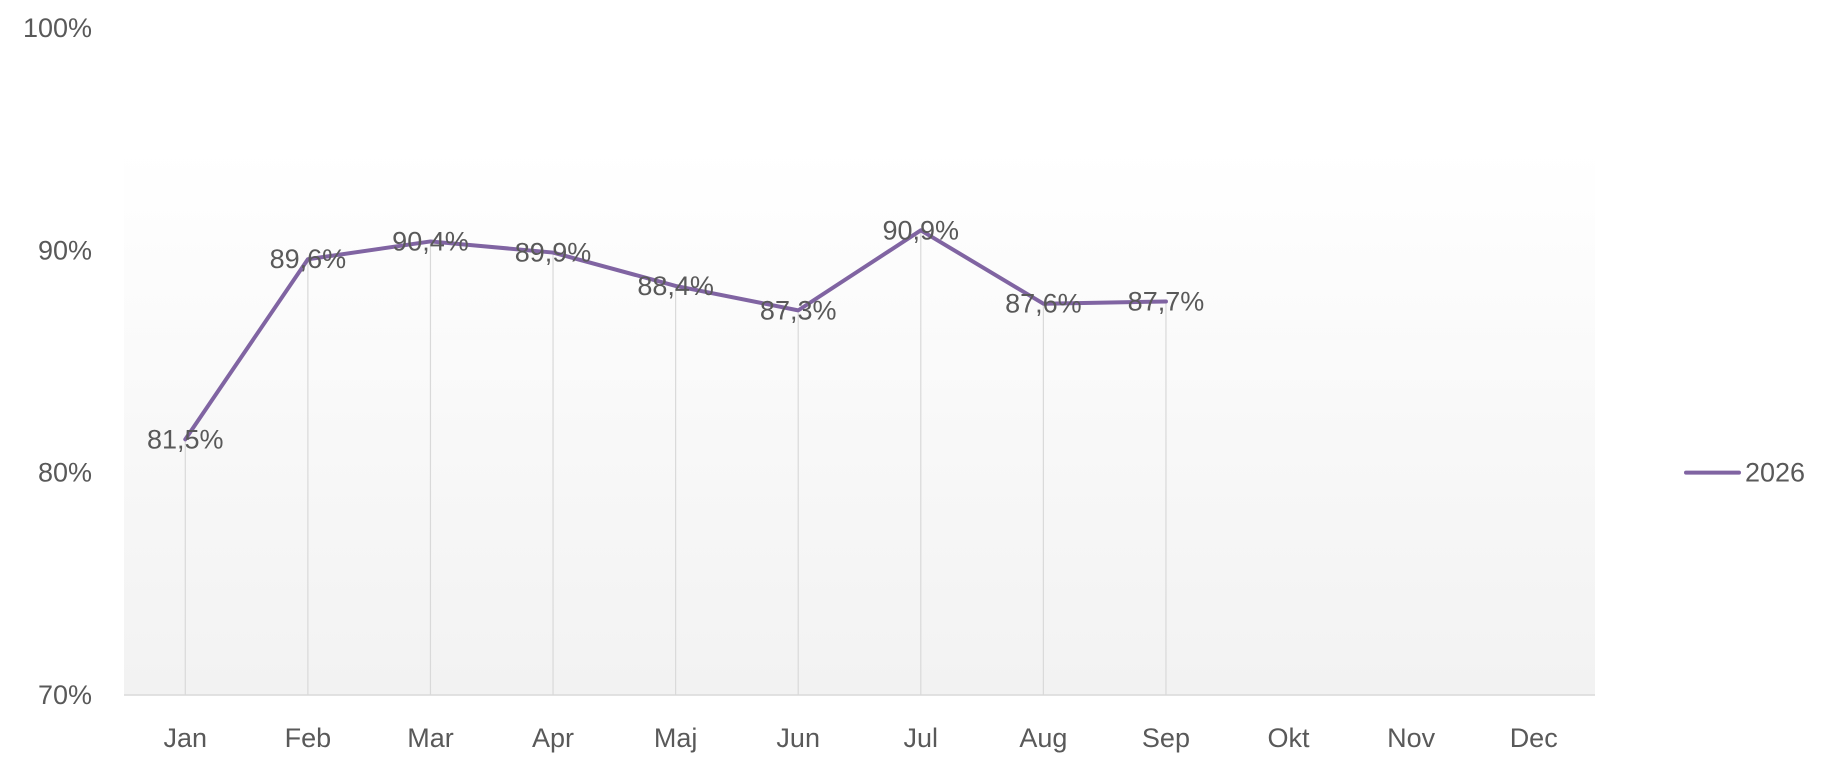  Describe the element at coordinates (1166, 301) in the screenshot. I see `data-label: 87,7%` at that location.